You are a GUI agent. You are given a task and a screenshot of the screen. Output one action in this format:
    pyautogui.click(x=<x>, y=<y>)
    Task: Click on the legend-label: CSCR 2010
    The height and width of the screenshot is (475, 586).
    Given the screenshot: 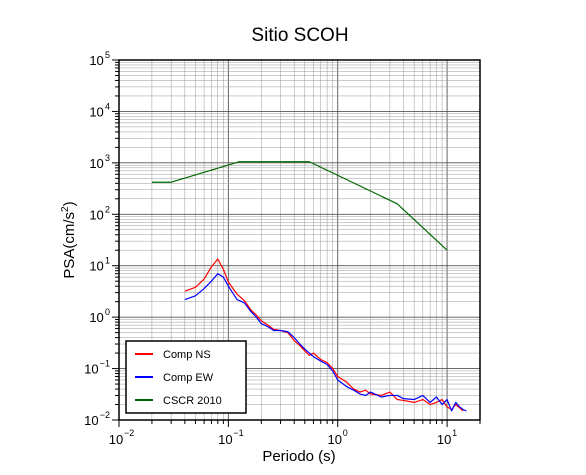 What is the action you would take?
    pyautogui.click(x=192, y=401)
    